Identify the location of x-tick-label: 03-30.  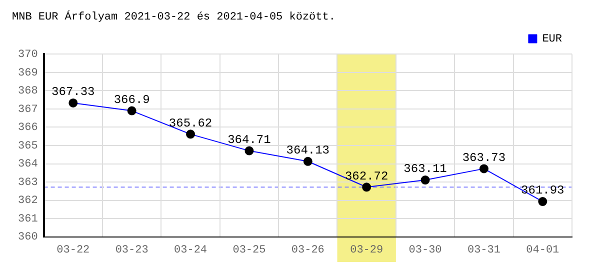
(425, 250).